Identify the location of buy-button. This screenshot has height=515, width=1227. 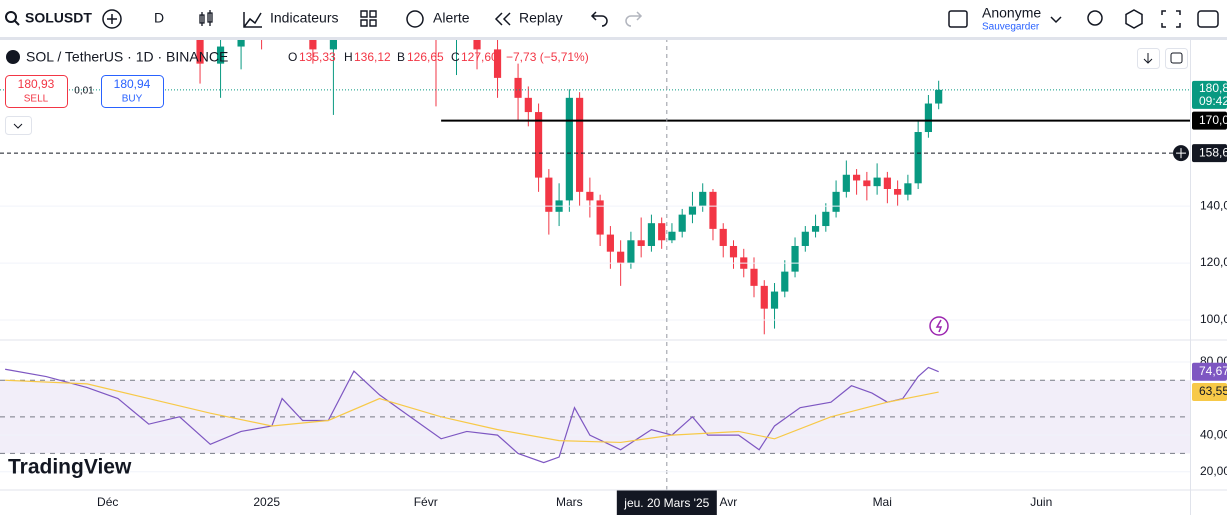
(132, 91).